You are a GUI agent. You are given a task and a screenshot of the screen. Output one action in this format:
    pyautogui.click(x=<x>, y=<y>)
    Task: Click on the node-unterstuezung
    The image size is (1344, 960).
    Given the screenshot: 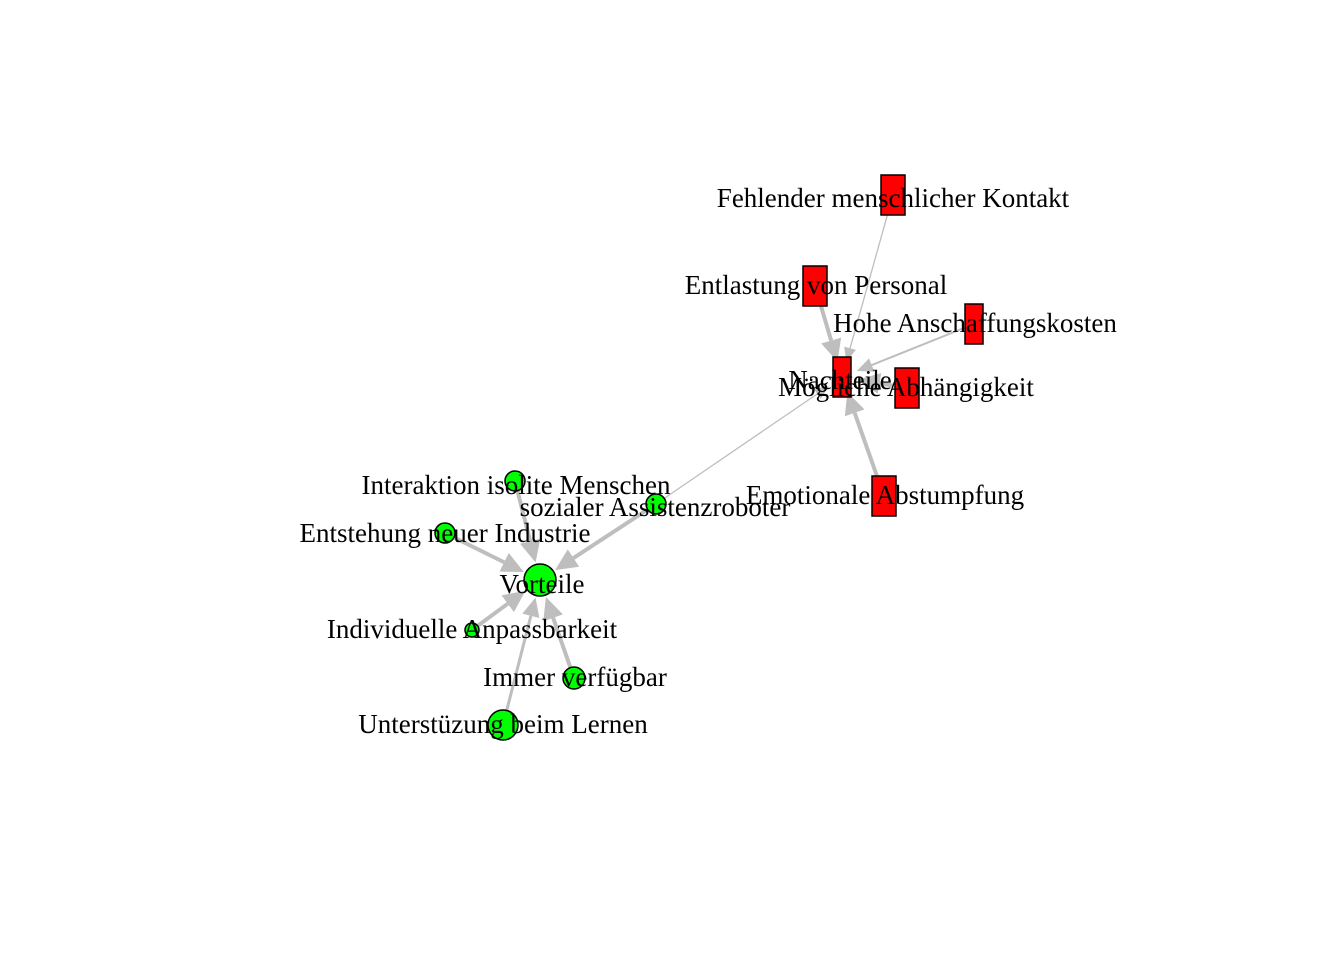 What is the action you would take?
    pyautogui.click(x=503, y=725)
    